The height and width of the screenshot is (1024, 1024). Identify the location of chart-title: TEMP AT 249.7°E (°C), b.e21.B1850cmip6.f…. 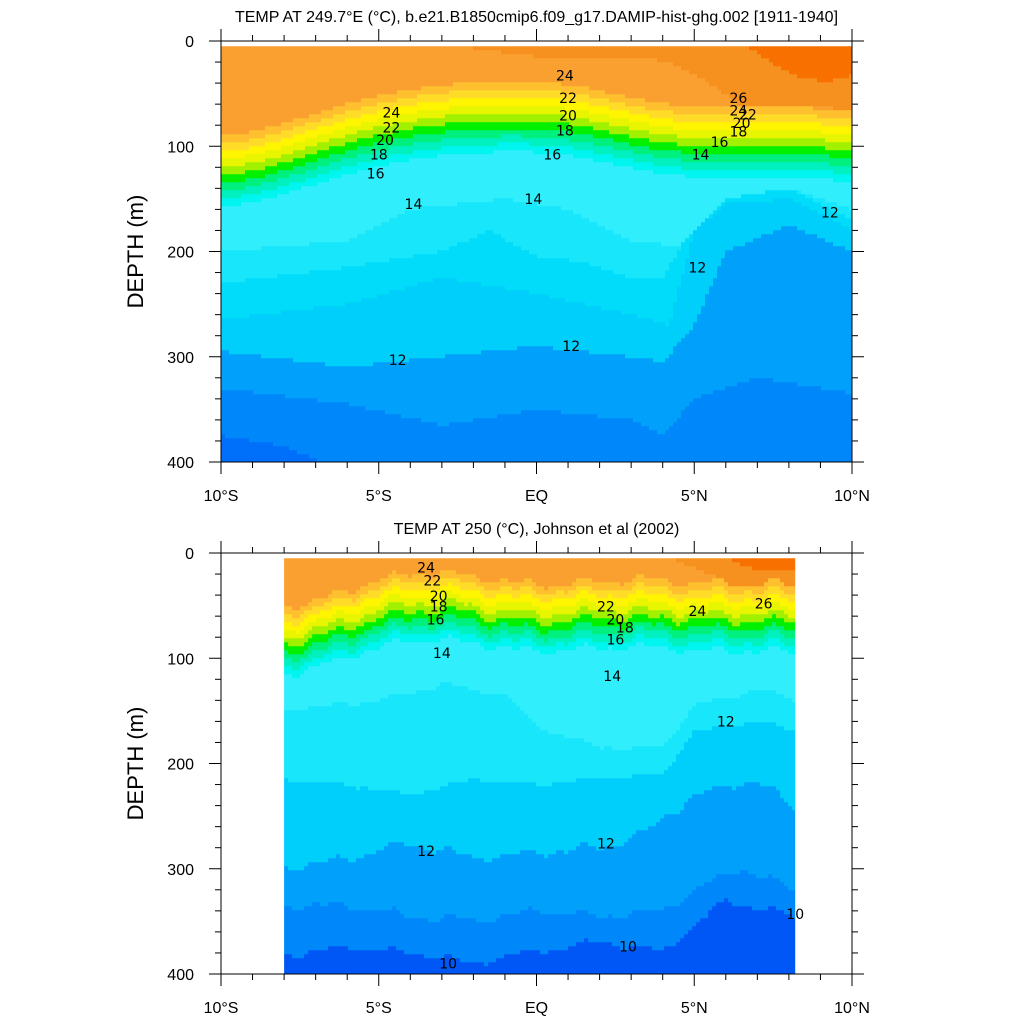
(536, 17).